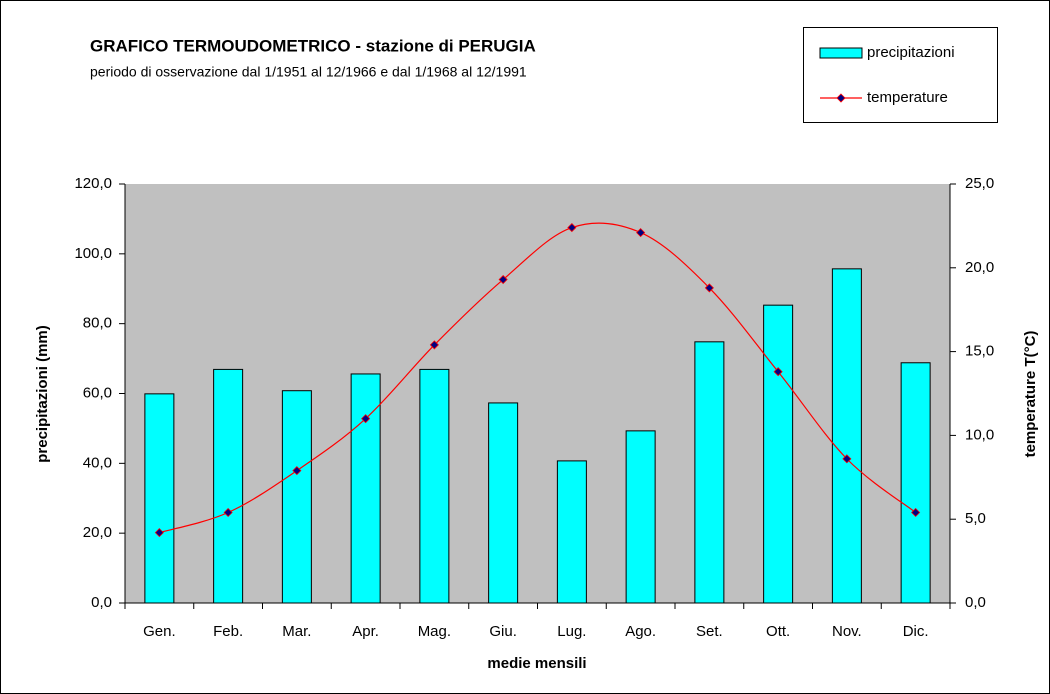  What do you see at coordinates (916, 631) in the screenshot?
I see `x-tick-label: Dic.` at bounding box center [916, 631].